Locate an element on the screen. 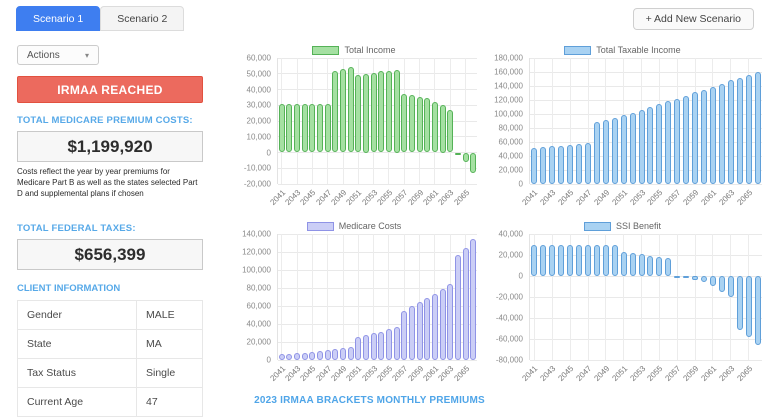  legend-total-income: Total Income is located at coordinates (354, 50).